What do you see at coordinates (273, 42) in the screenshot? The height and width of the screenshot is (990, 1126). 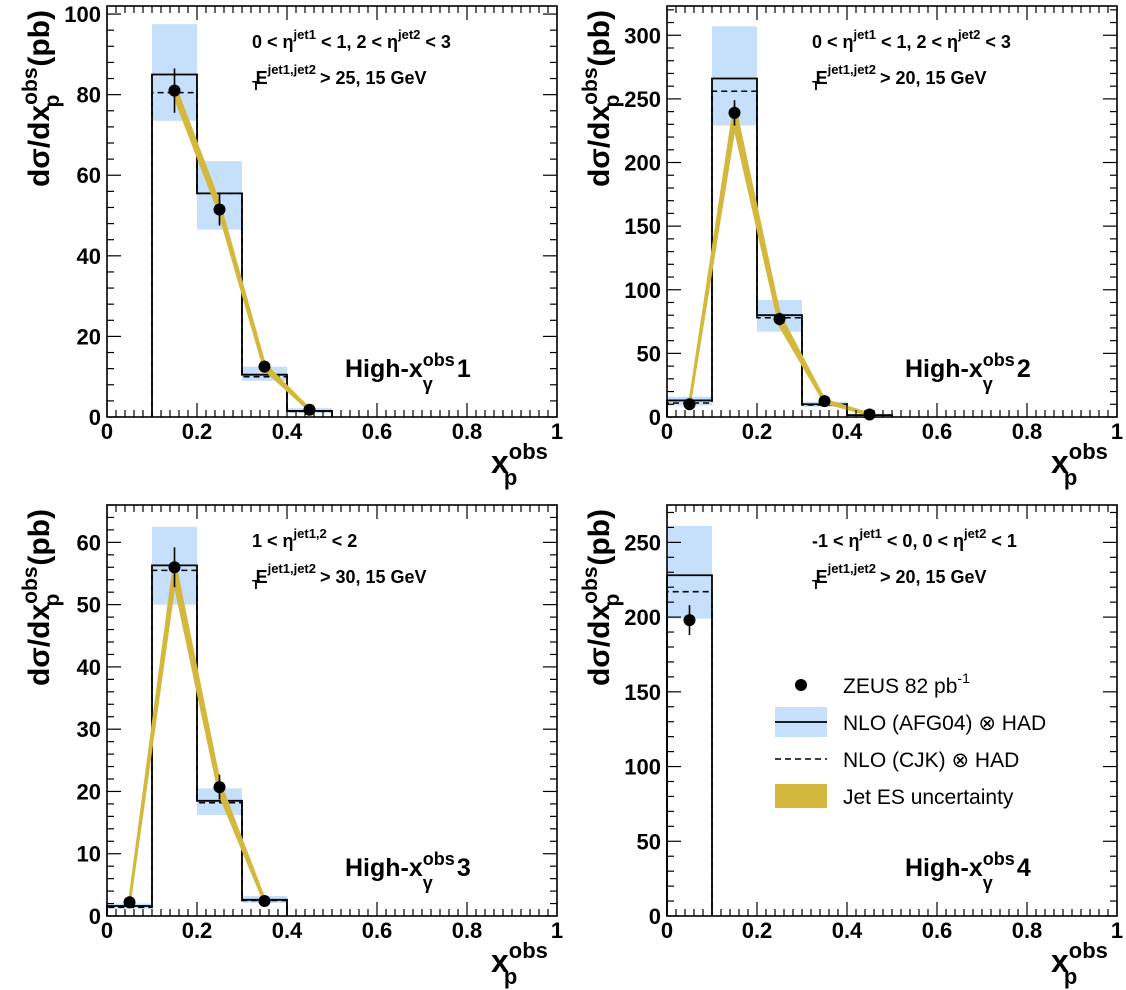 I see `anno-text: 0 < η` at bounding box center [273, 42].